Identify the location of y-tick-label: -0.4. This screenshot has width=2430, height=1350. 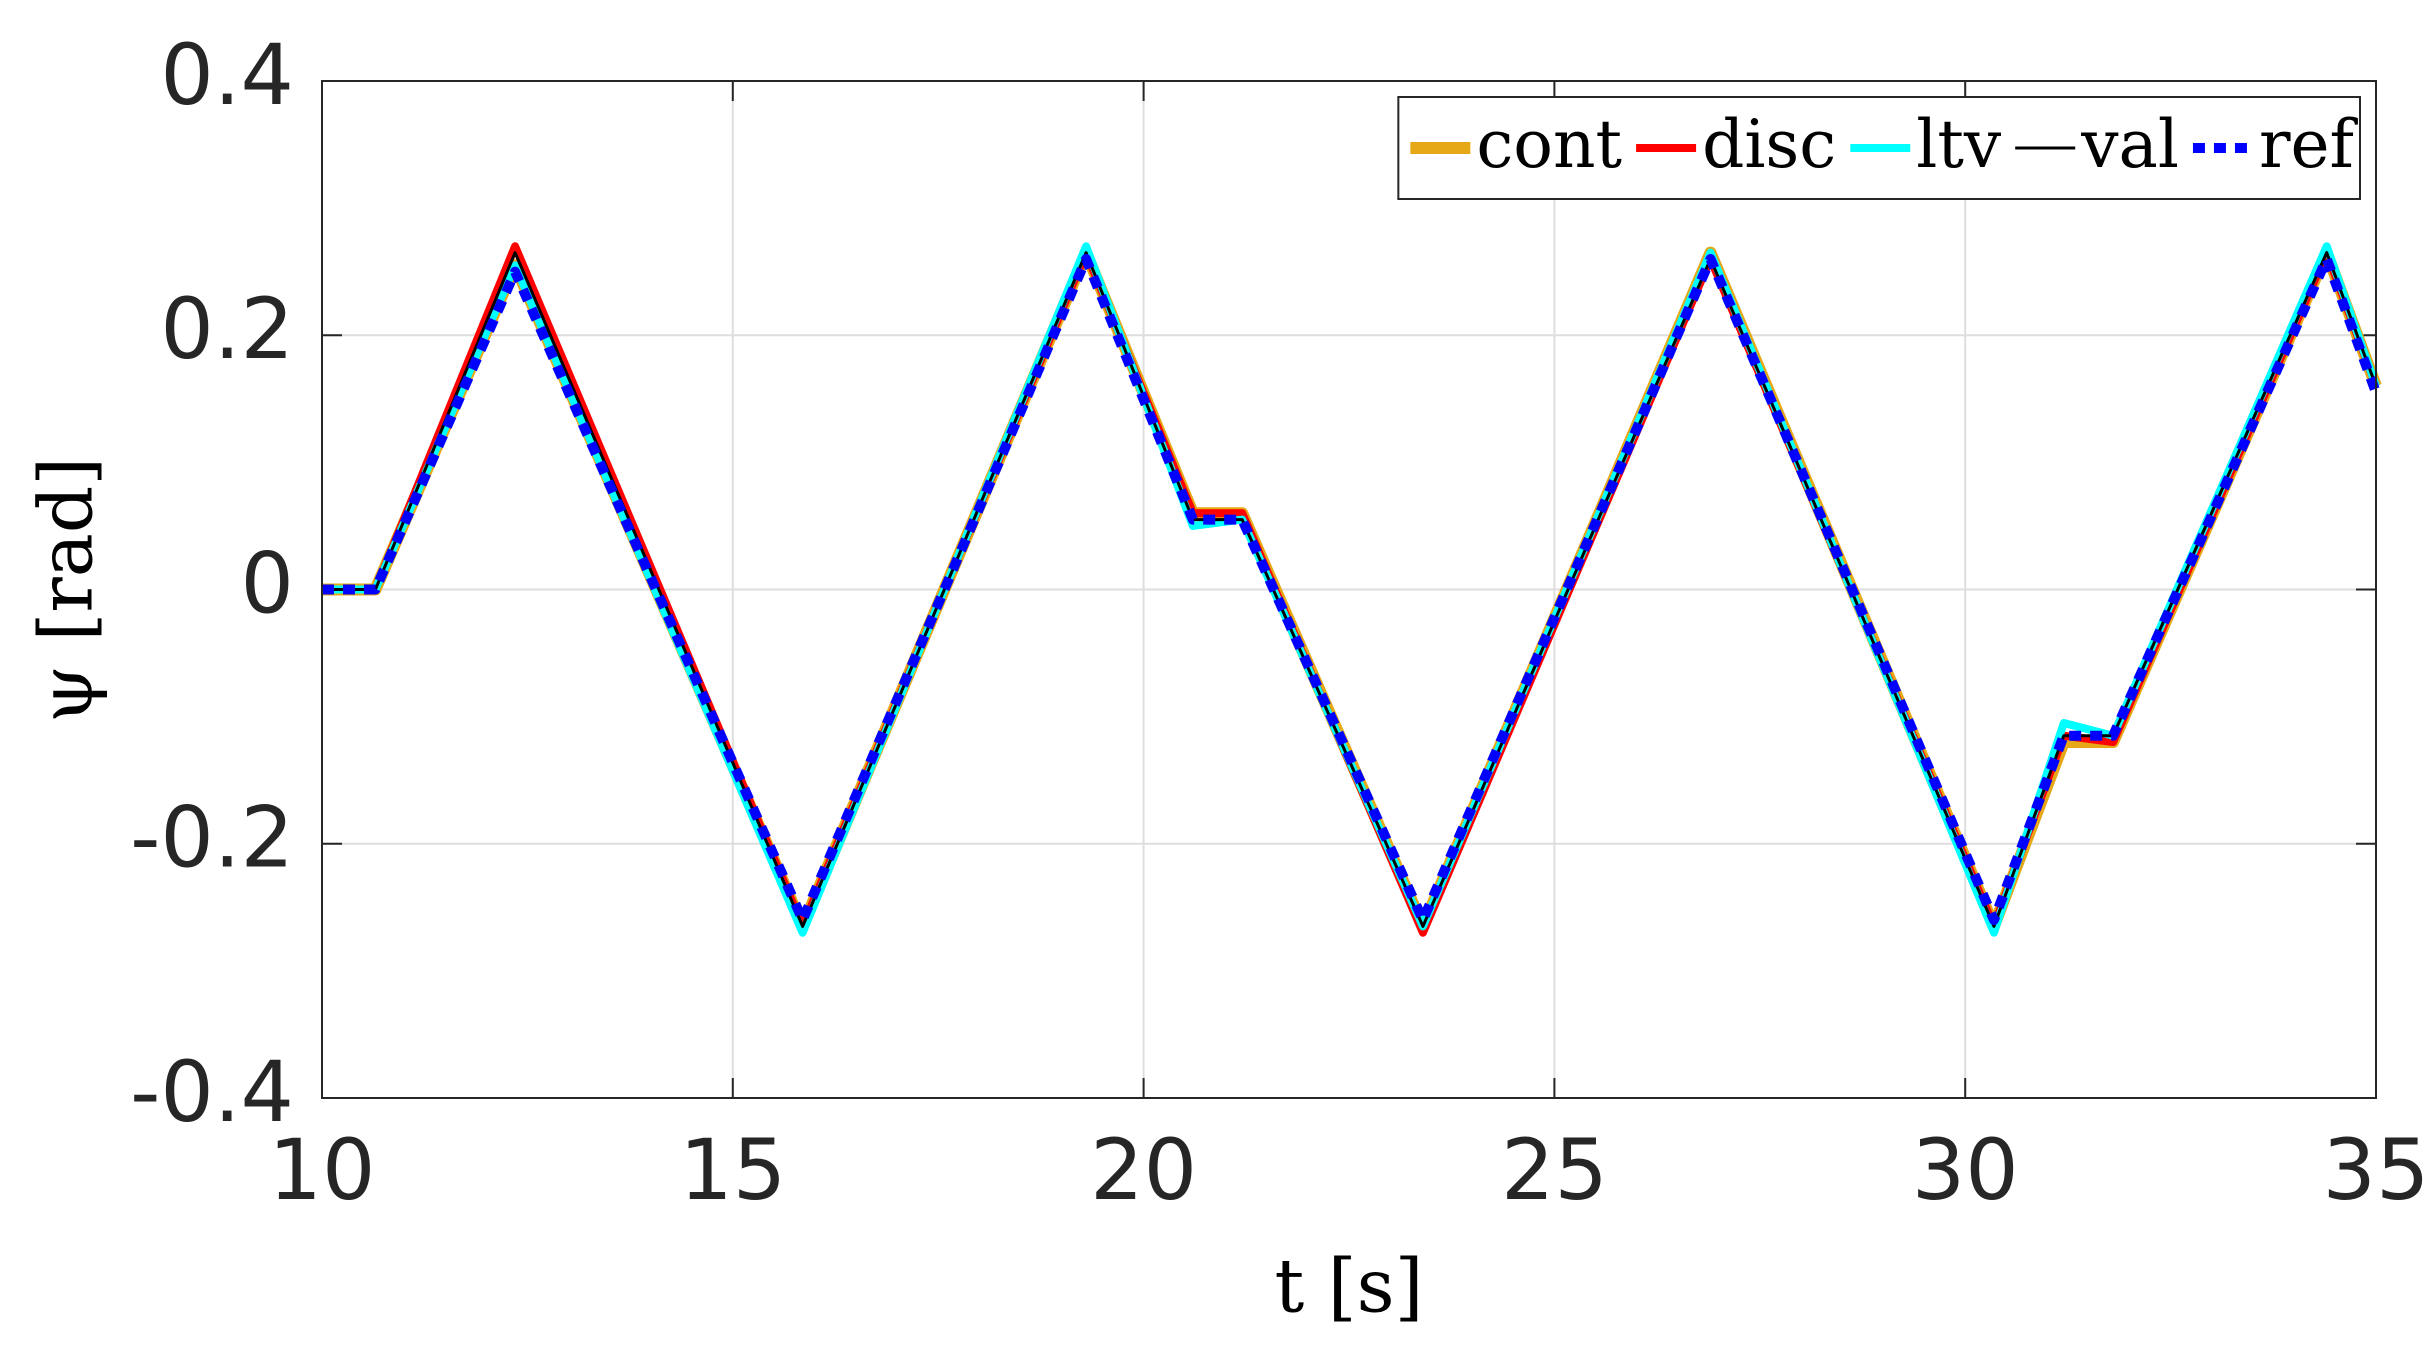
(212, 1092).